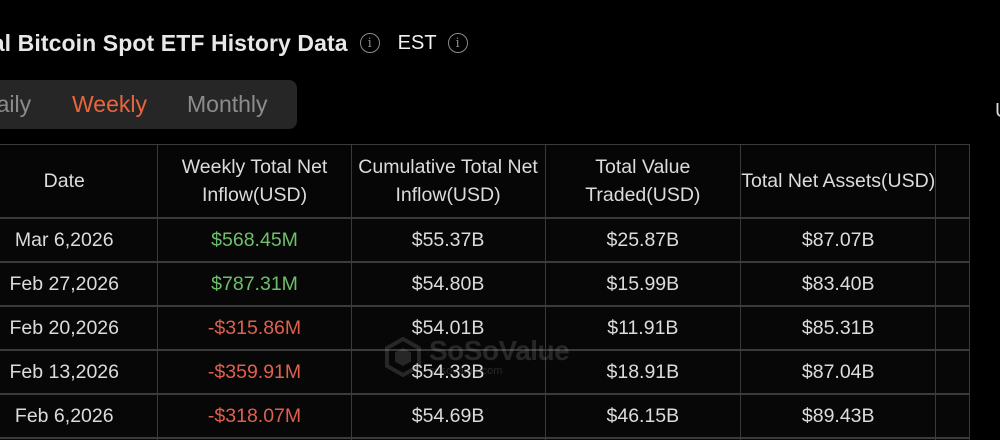  I want to click on clipped-control-label: U, so click(997, 111).